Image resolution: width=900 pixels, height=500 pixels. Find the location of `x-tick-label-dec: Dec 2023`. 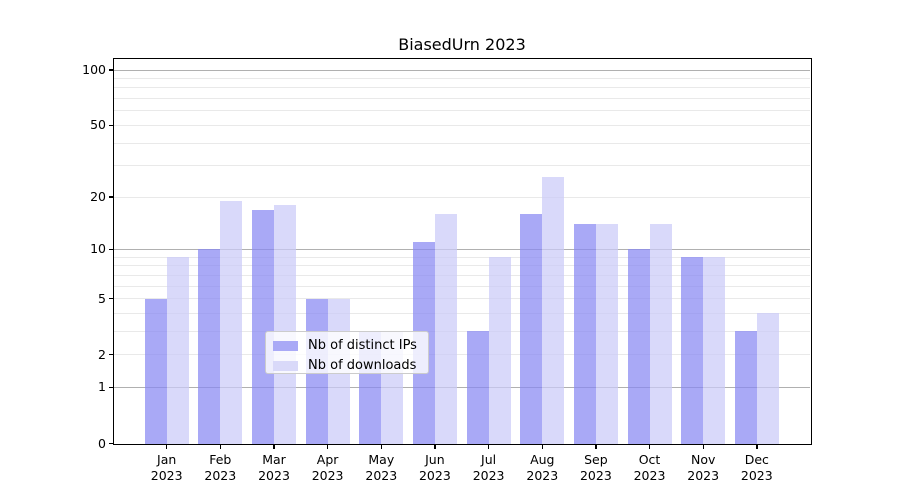

x-tick-label-dec: Dec 2023 is located at coordinates (757, 468).